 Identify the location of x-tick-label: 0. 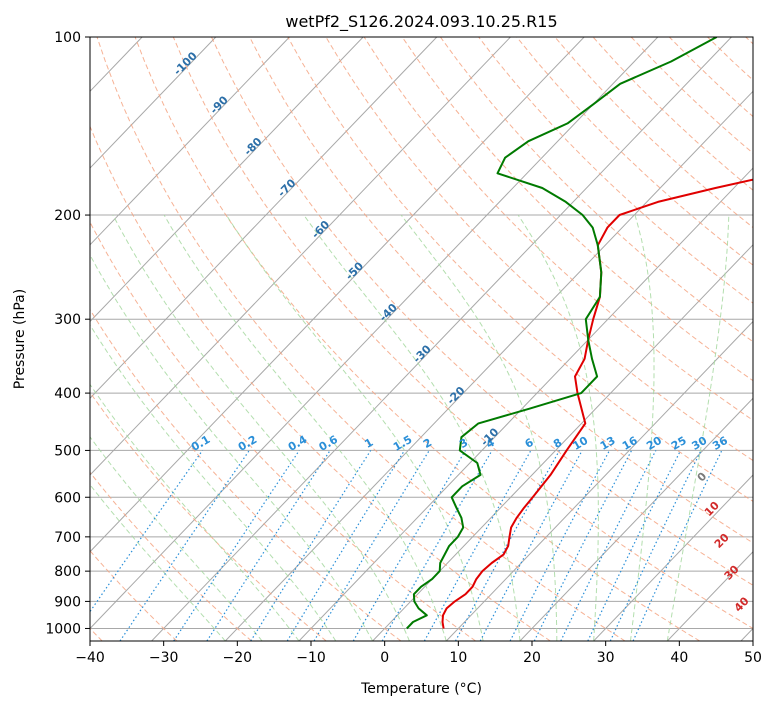
(384, 658).